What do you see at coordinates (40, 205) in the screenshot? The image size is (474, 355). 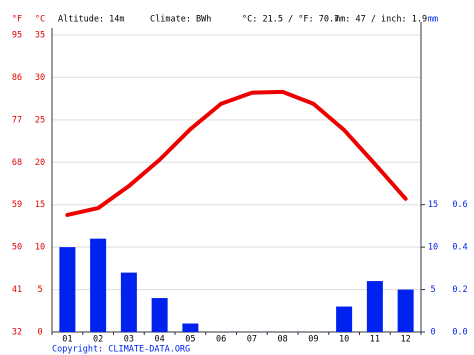 I see `y-tick-label: 15` at bounding box center [40, 205].